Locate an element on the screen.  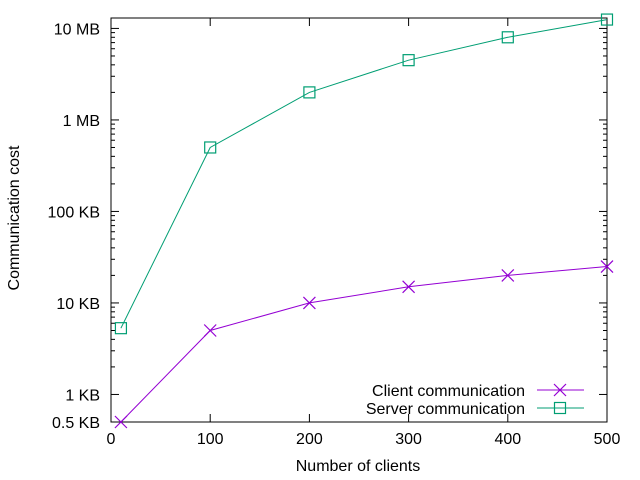
y-tick-label: 10 MB is located at coordinates (77, 29).